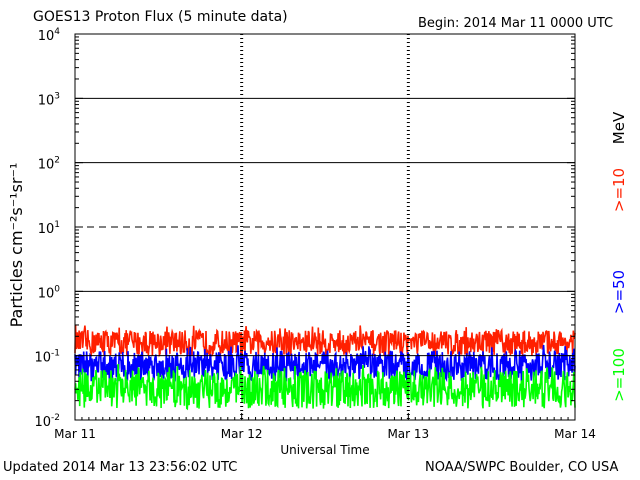 The image size is (640, 480). What do you see at coordinates (242, 434) in the screenshot?
I see `x-tick-label-1: Mar 12` at bounding box center [242, 434].